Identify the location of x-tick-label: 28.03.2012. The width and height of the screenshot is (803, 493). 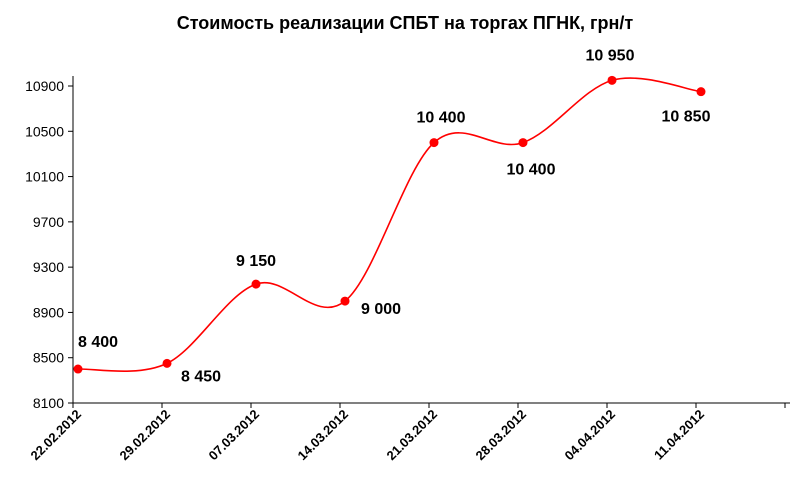
(500, 435).